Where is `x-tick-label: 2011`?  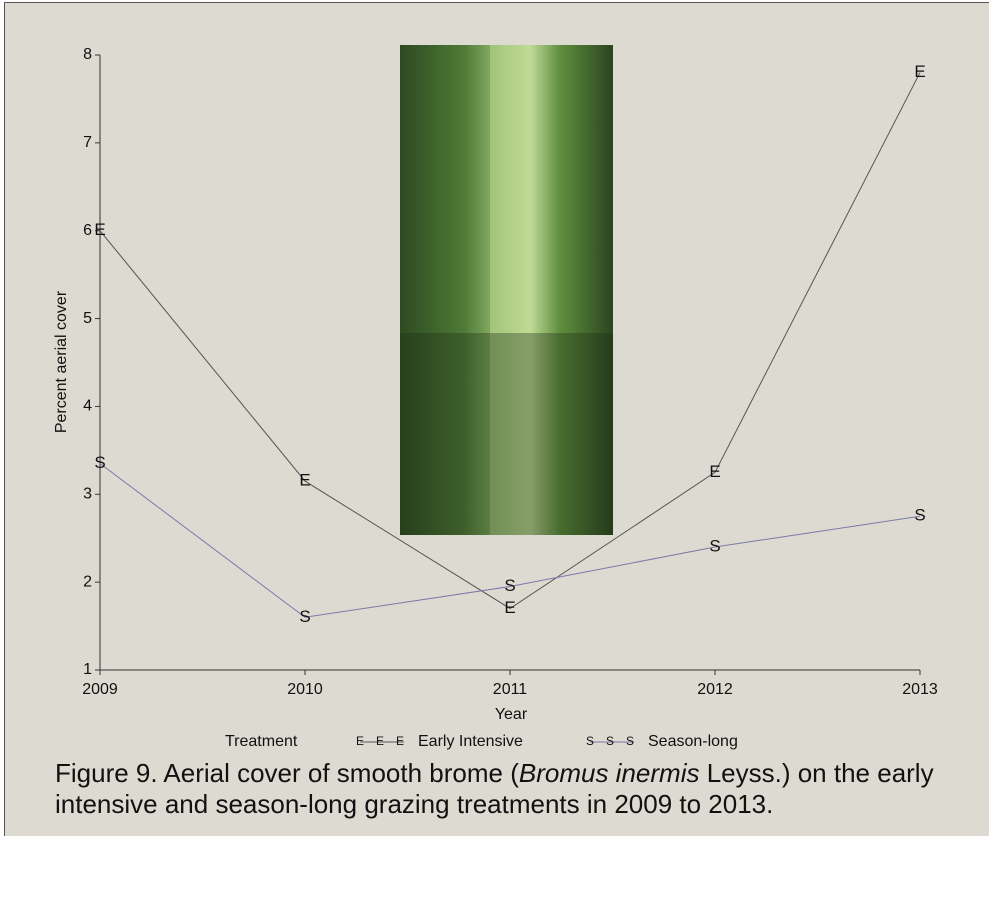
x-tick-label: 2011 is located at coordinates (510, 689).